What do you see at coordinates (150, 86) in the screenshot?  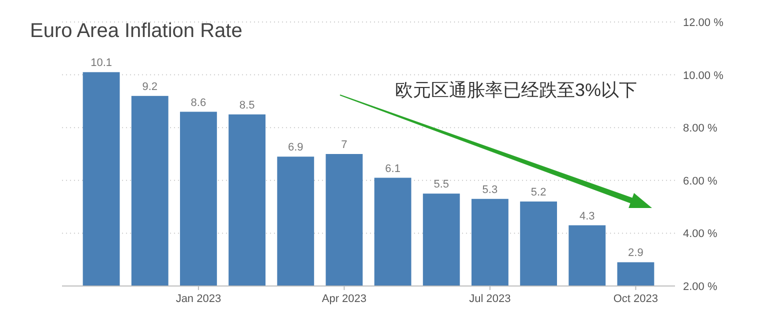 I see `data-label: 9.2` at bounding box center [150, 86].